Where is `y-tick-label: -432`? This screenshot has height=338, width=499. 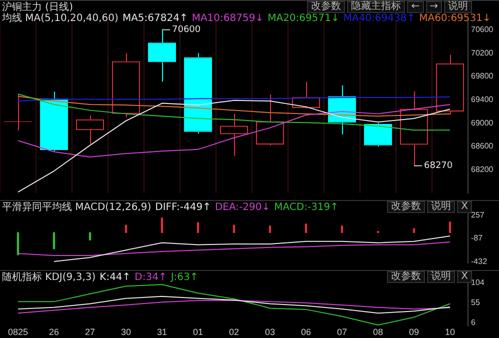
y-tick-label: -432 is located at coordinates (479, 261).